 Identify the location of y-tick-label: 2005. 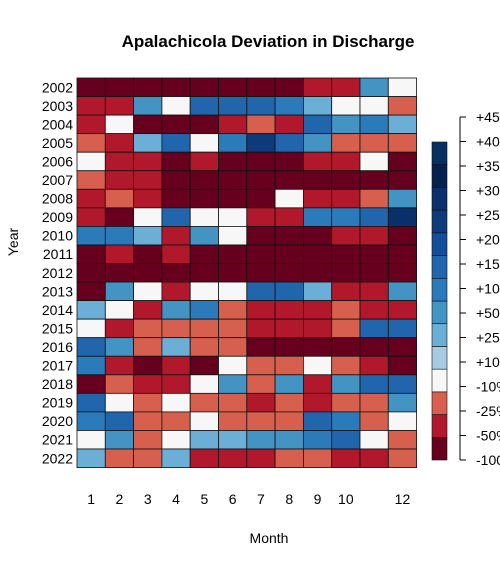
(57, 143).